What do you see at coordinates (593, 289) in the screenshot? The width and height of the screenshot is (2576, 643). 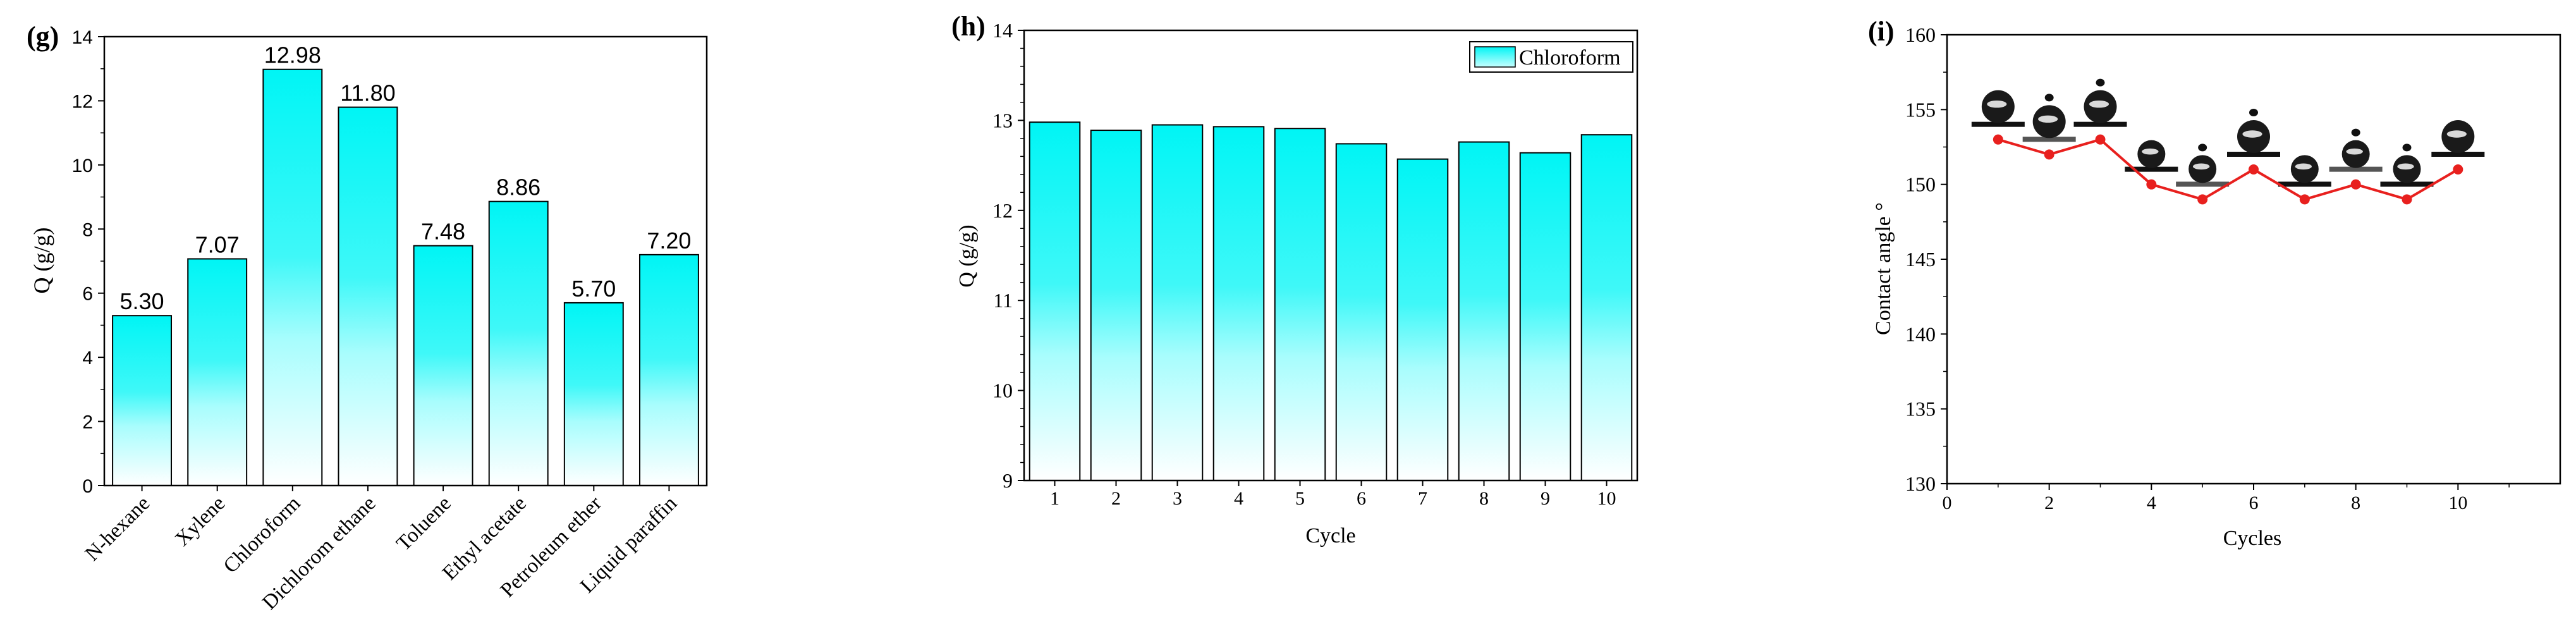 I see `bar-value-label: 5.70` at bounding box center [593, 289].